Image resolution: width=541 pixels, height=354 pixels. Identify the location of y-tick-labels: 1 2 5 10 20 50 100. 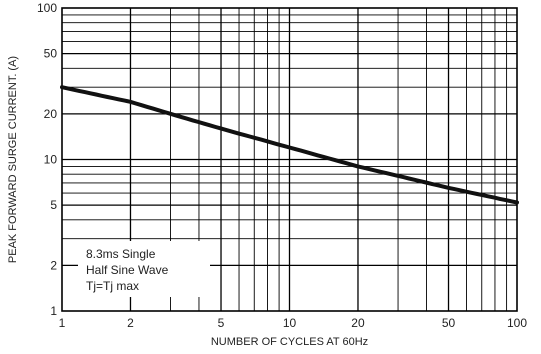
(47, 159).